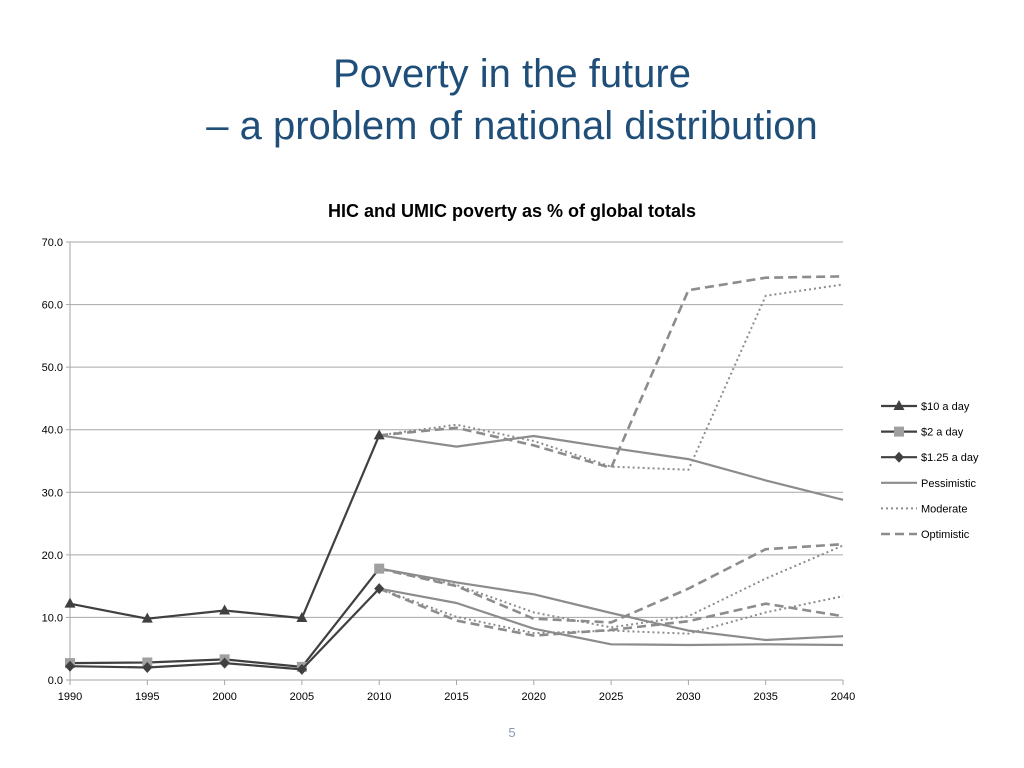 The image size is (1024, 768). I want to click on legend-label: Pessimistic, so click(949, 484).